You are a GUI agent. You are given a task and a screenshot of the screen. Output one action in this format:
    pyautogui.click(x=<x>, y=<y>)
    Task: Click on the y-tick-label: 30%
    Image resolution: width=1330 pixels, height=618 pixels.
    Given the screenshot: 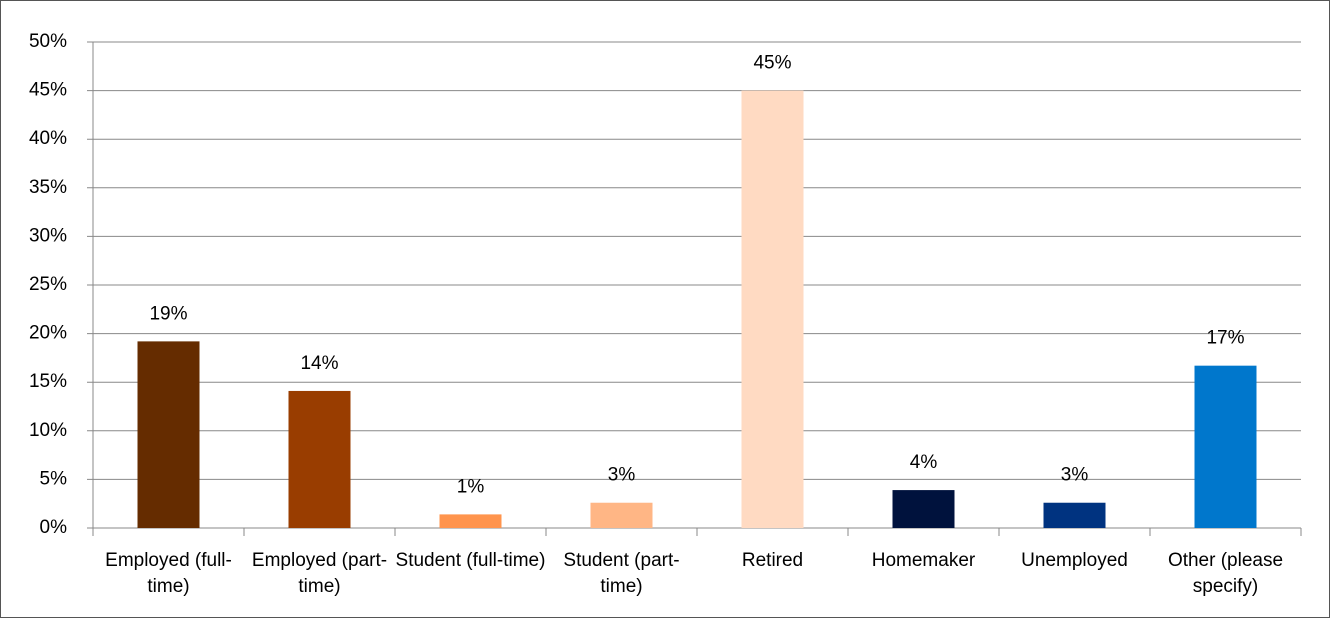 What is the action you would take?
    pyautogui.click(x=48, y=235)
    